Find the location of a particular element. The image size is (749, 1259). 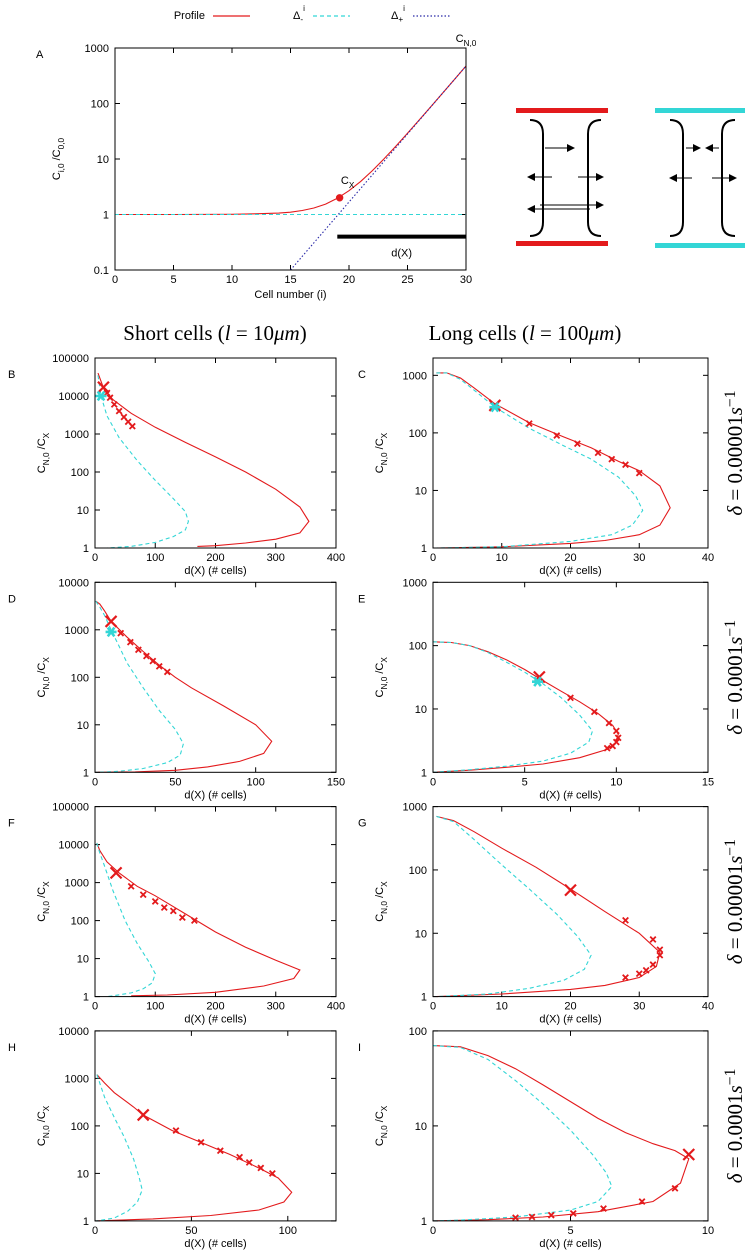

panel-letter: A is located at coordinates (40, 55).